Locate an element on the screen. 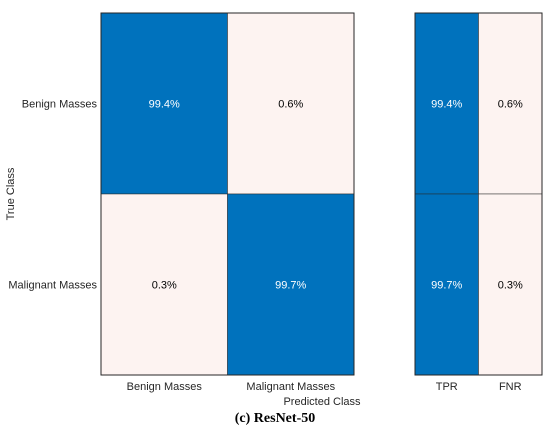  main-cell-label-r0c0: 99.4% is located at coordinates (164, 105).